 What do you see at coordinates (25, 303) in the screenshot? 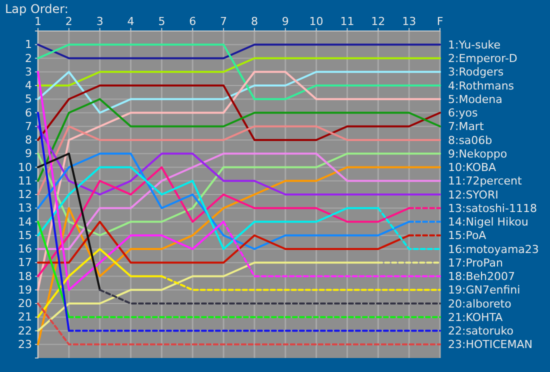
I see `y-tick-label: 20` at bounding box center [25, 303].